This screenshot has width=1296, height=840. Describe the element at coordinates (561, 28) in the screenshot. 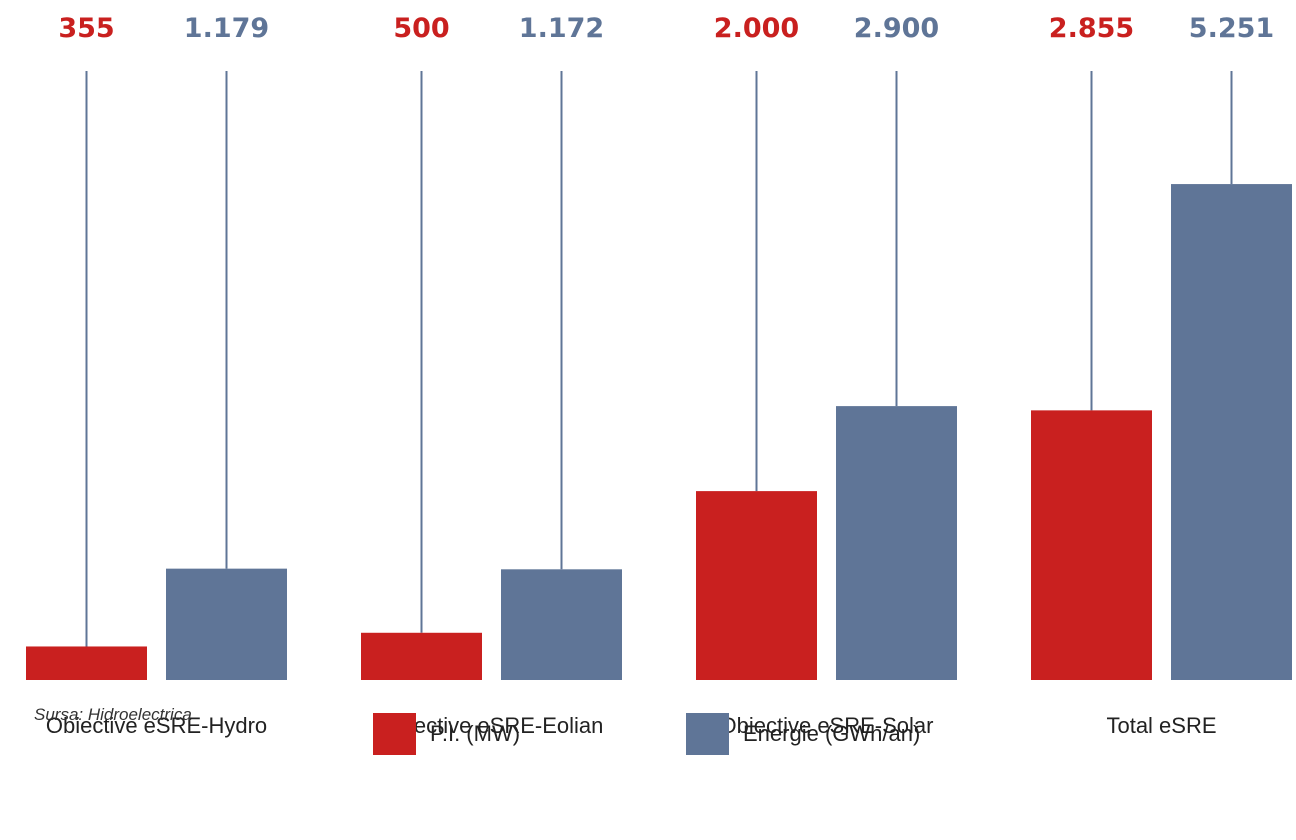

I see `data-label-energie-eolian: 1.172` at that location.